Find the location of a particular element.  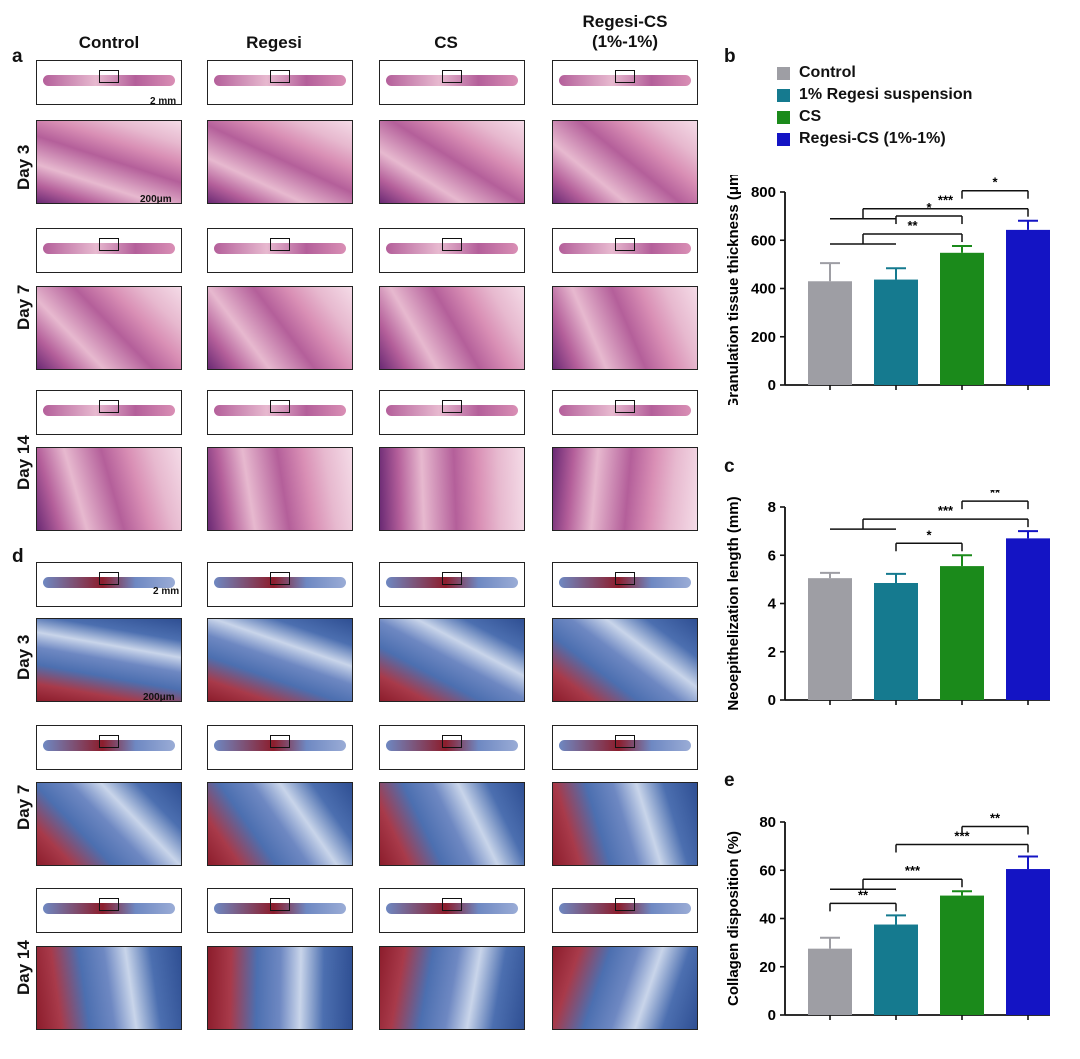

mt-thumb-cs-day14 is located at coordinates (452, 910).